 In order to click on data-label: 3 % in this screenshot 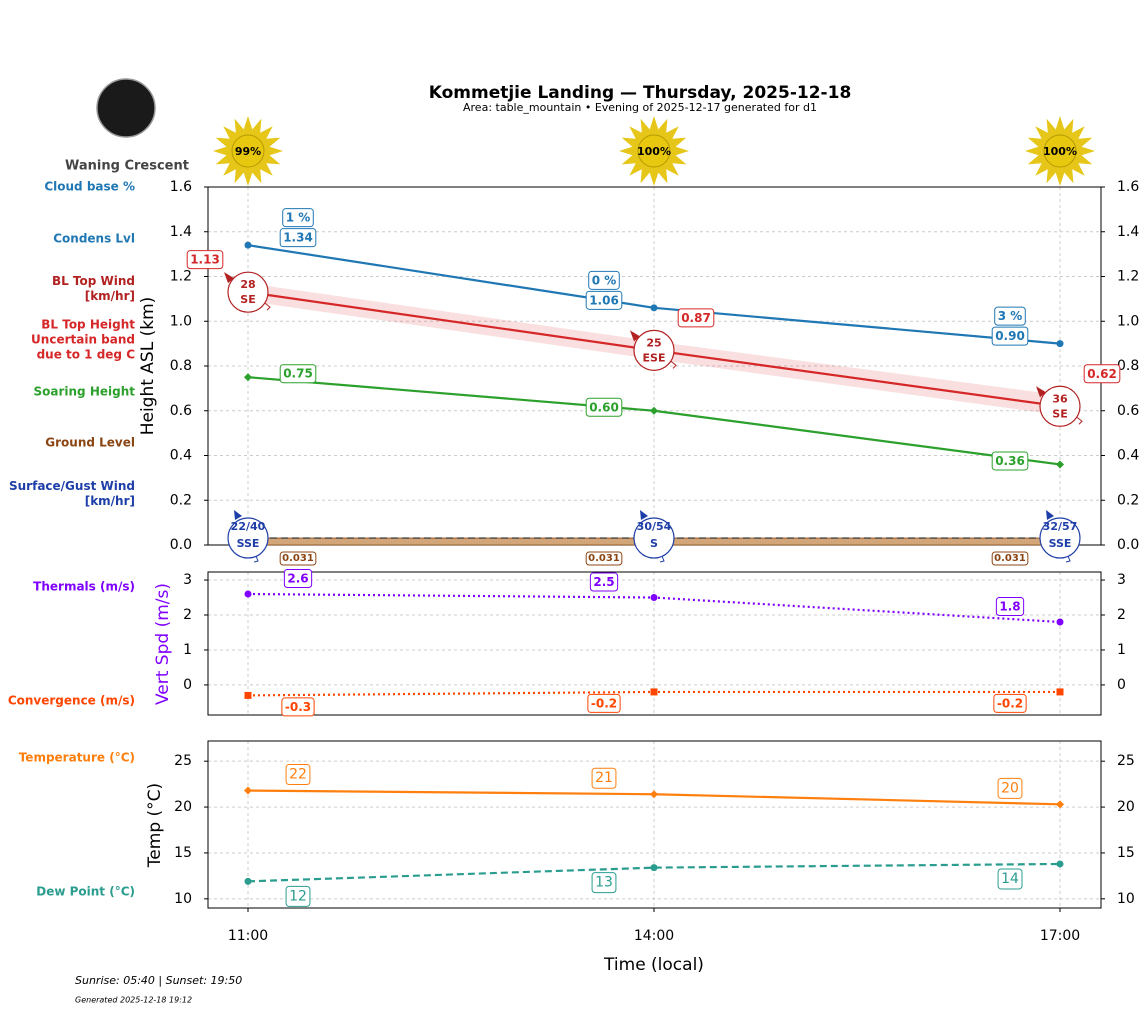, I will do `click(1010, 316)`.